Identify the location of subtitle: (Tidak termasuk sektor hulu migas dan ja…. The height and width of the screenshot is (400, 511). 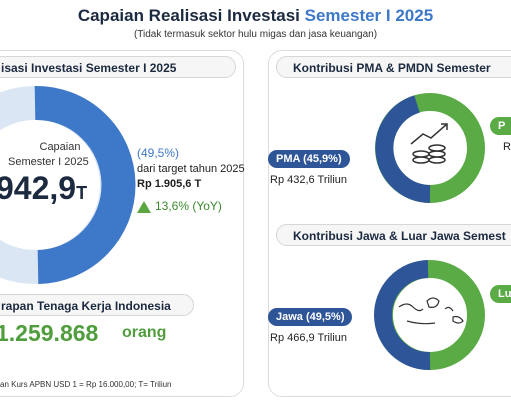
(255, 34).